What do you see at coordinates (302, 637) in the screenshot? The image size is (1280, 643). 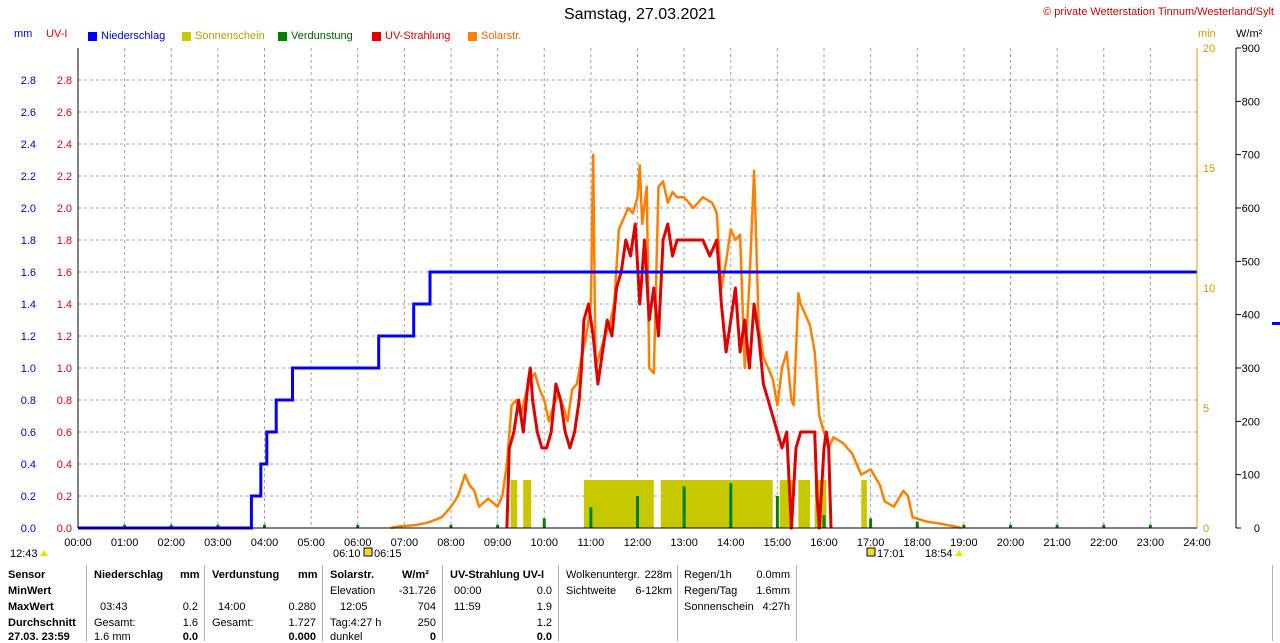 I see `verdunstung-last-b: 0.000` at bounding box center [302, 637].